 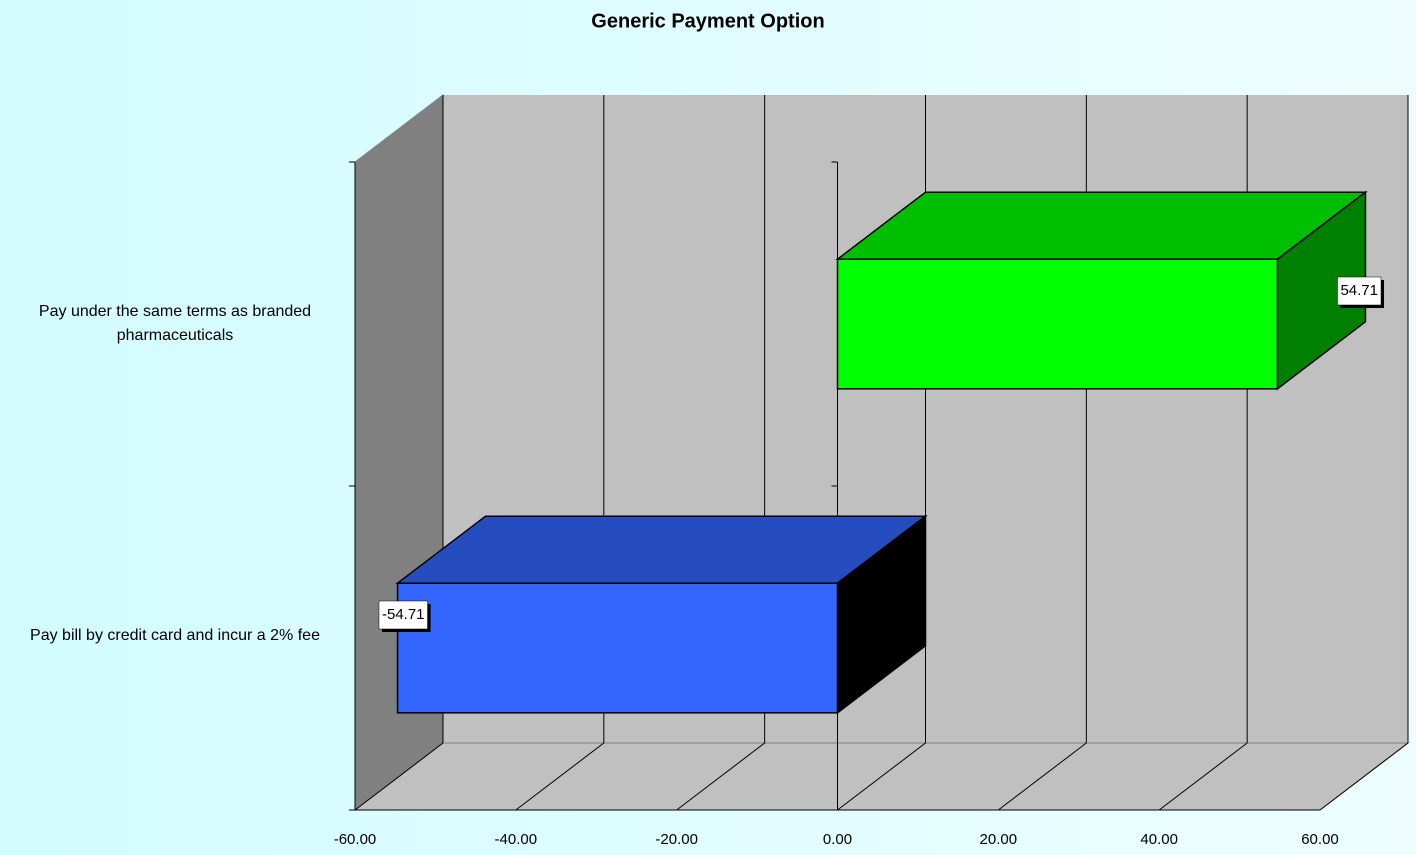 What do you see at coordinates (1320, 839) in the screenshot?
I see `x-tick-label: 60.00` at bounding box center [1320, 839].